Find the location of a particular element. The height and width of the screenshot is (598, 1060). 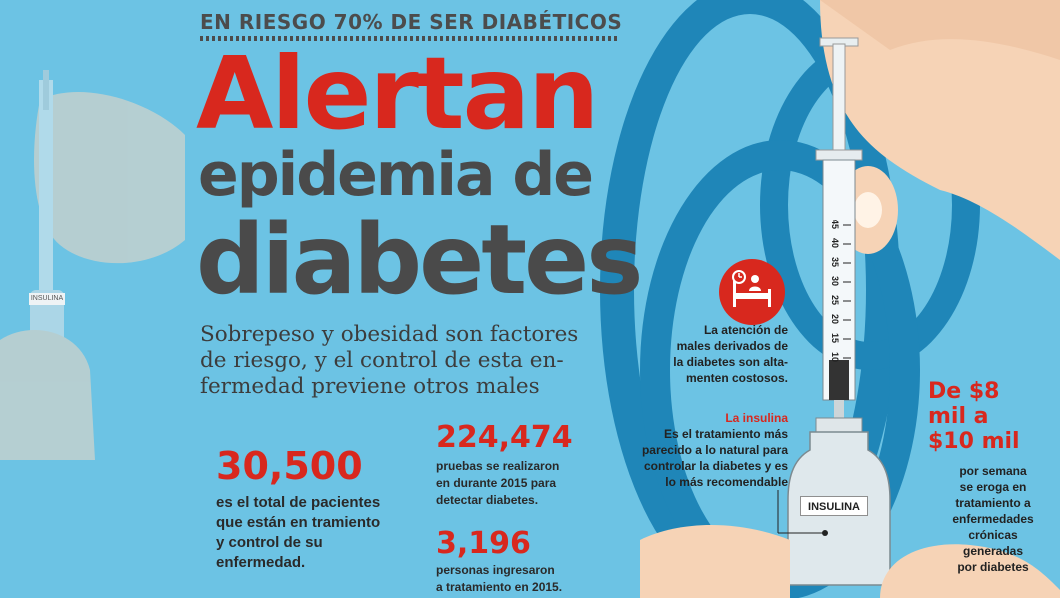

cost-line: $10 mil is located at coordinates (974, 441).